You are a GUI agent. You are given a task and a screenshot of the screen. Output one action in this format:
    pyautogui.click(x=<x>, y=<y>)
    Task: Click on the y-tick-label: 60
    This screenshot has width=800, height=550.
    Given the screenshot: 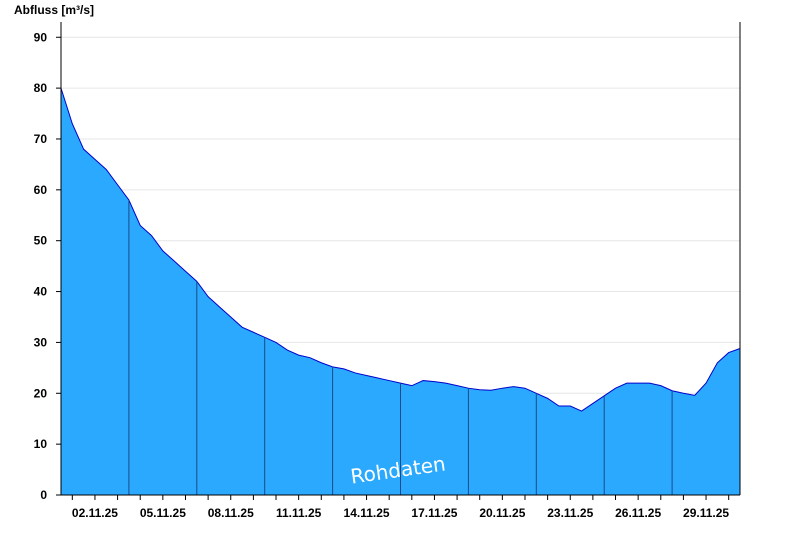 What is the action you would take?
    pyautogui.click(x=41, y=190)
    